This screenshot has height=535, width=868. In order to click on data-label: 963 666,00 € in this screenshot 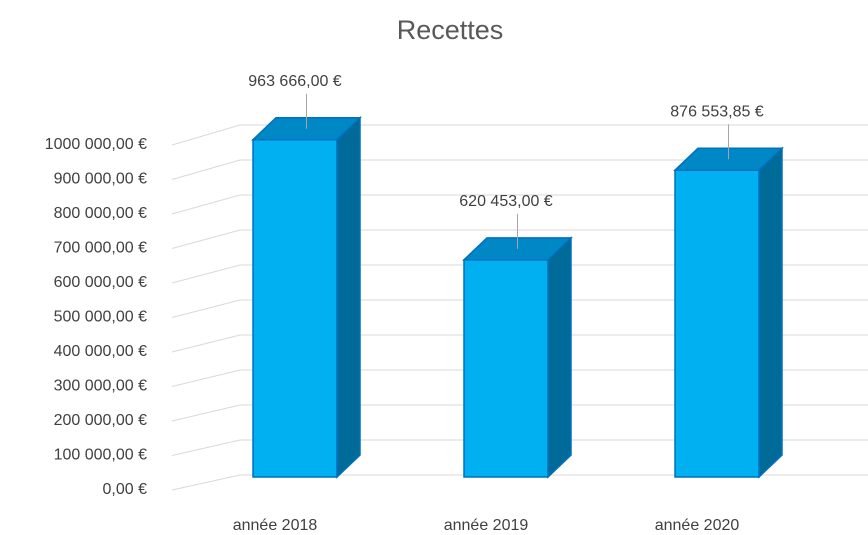, I will do `click(295, 81)`.